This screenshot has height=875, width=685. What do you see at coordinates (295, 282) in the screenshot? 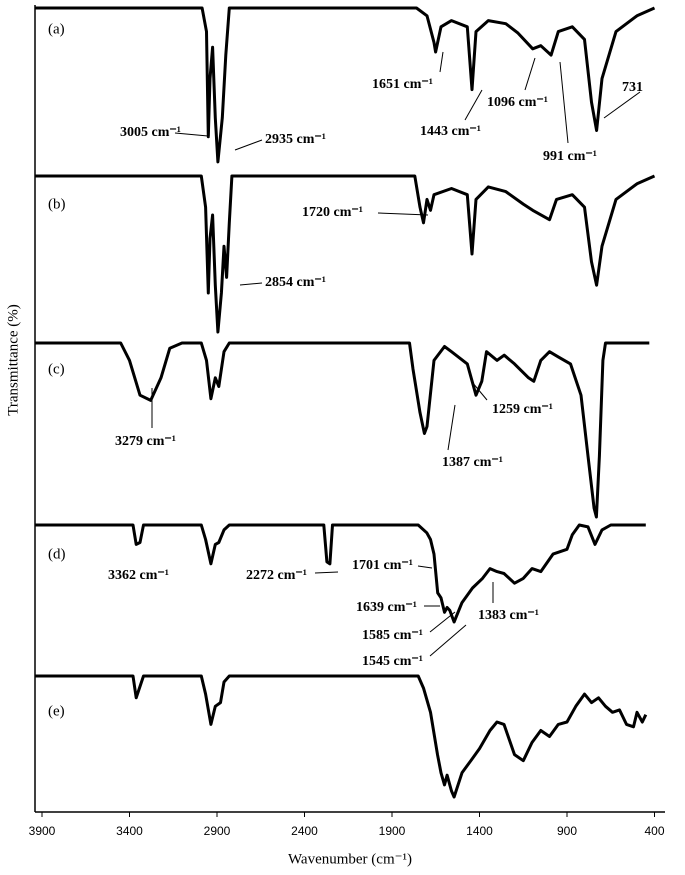
I see `annotation: 2854 cm⁻¹` at bounding box center [295, 282].